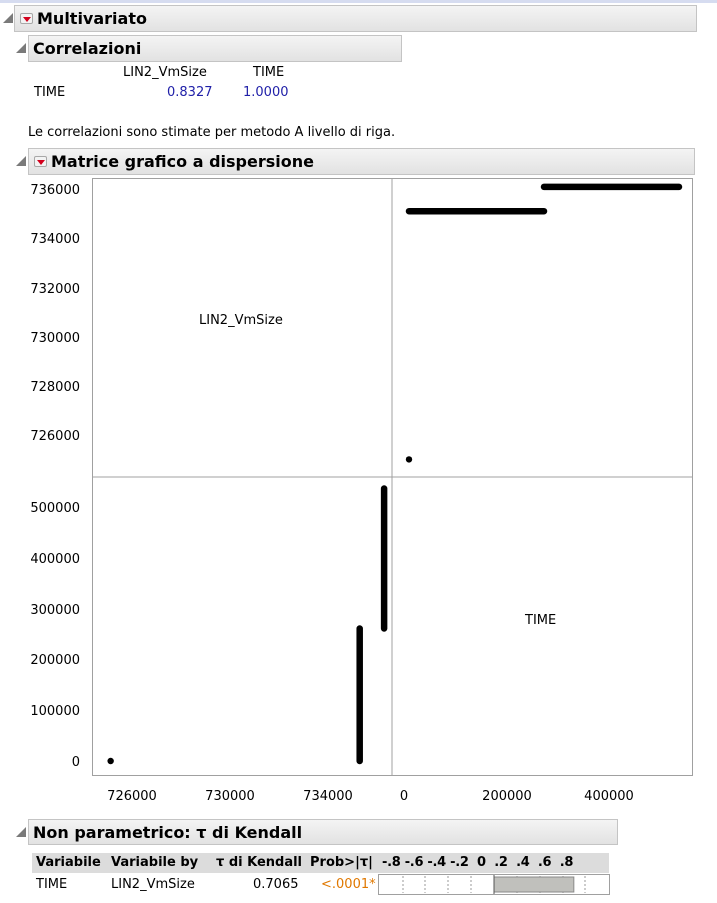  Describe the element at coordinates (541, 620) in the screenshot. I see `diagonal-label: TIME` at that location.